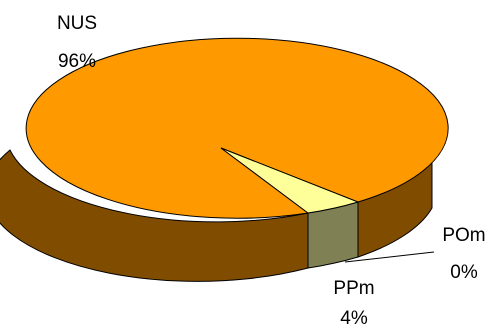  I want to click on label-pom-name: POm, so click(463, 235).